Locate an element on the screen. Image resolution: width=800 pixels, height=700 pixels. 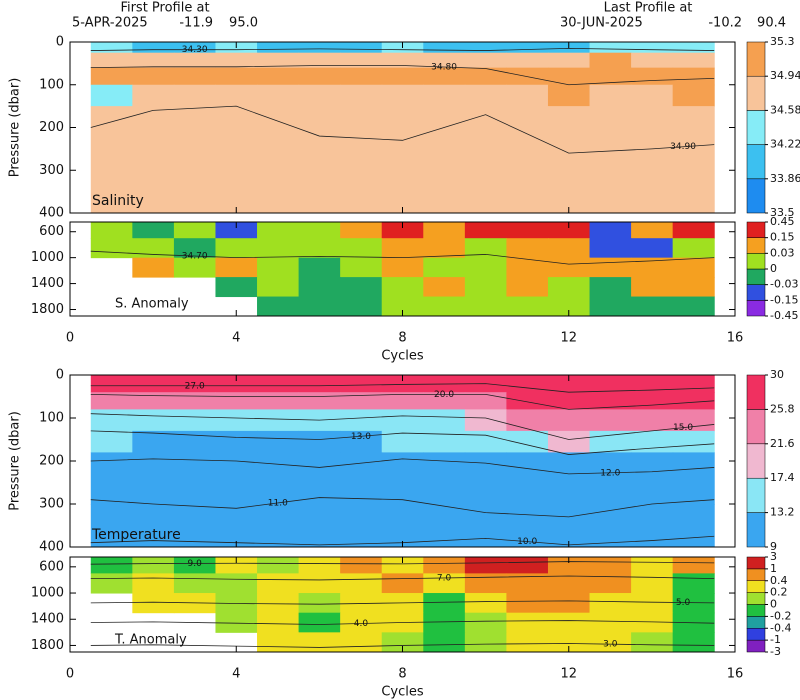
contour-label: 3.0 is located at coordinates (610, 645).